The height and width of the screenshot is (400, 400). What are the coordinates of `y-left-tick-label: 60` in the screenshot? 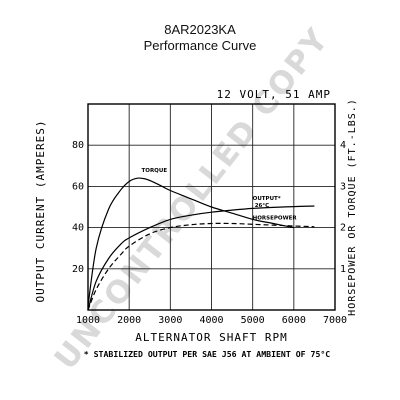 It's located at (78, 186).